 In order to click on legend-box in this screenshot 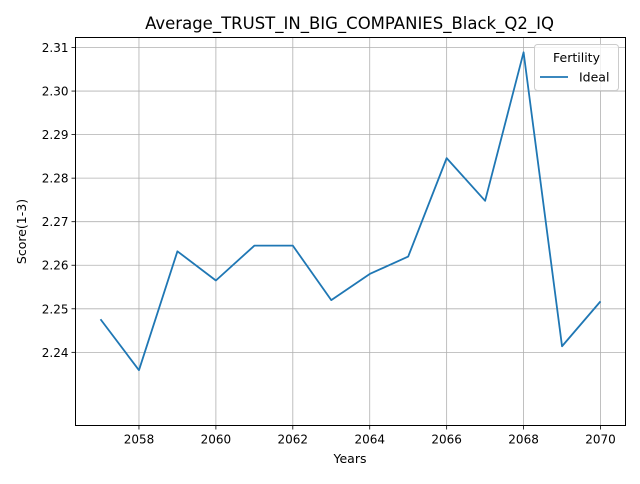, I will do `click(576, 67)`.